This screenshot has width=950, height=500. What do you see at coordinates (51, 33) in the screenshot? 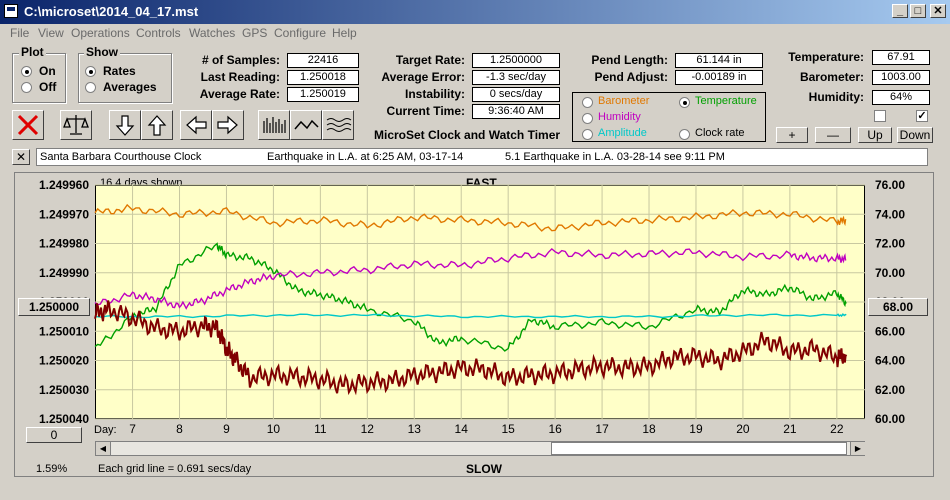
I see `menu-view: View` at bounding box center [51, 33].